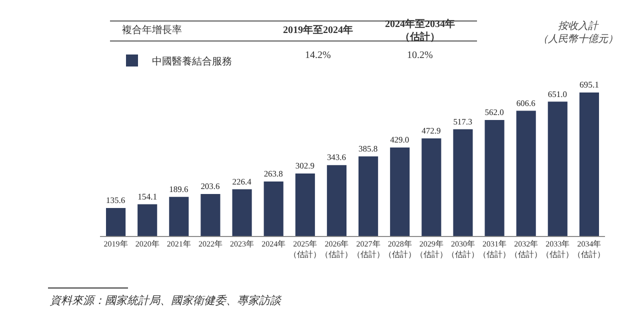 The width and height of the screenshot is (640, 326). What do you see at coordinates (368, 249) in the screenshot?
I see `x-tick-label: 2027年（估計）` at bounding box center [368, 249].